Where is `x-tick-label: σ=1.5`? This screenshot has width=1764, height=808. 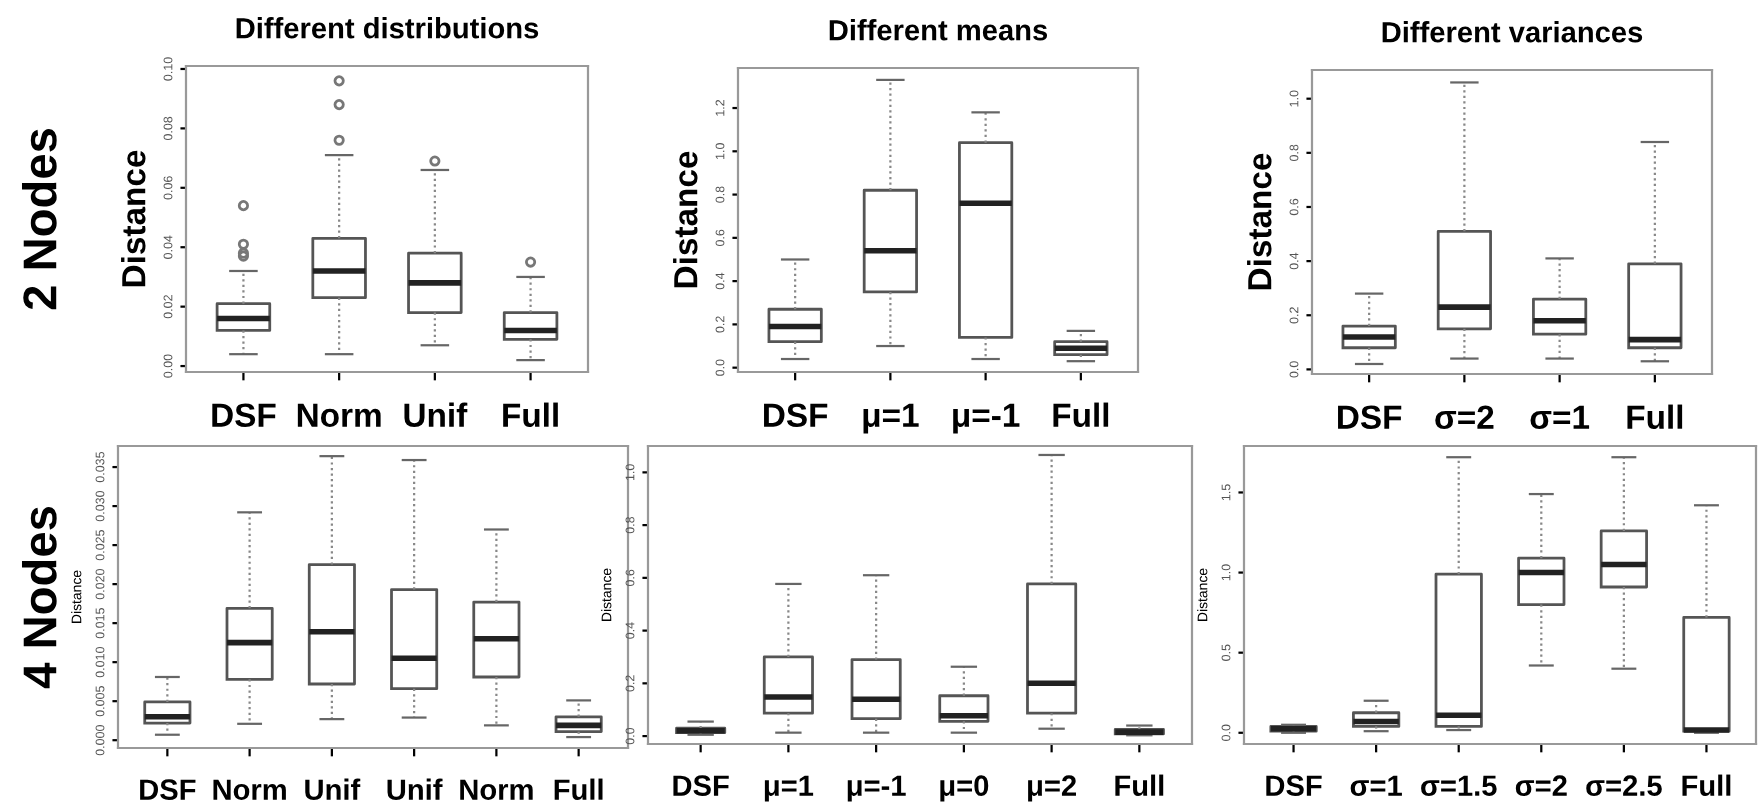 x-tick-label: σ=1.5 is located at coordinates (1459, 785).